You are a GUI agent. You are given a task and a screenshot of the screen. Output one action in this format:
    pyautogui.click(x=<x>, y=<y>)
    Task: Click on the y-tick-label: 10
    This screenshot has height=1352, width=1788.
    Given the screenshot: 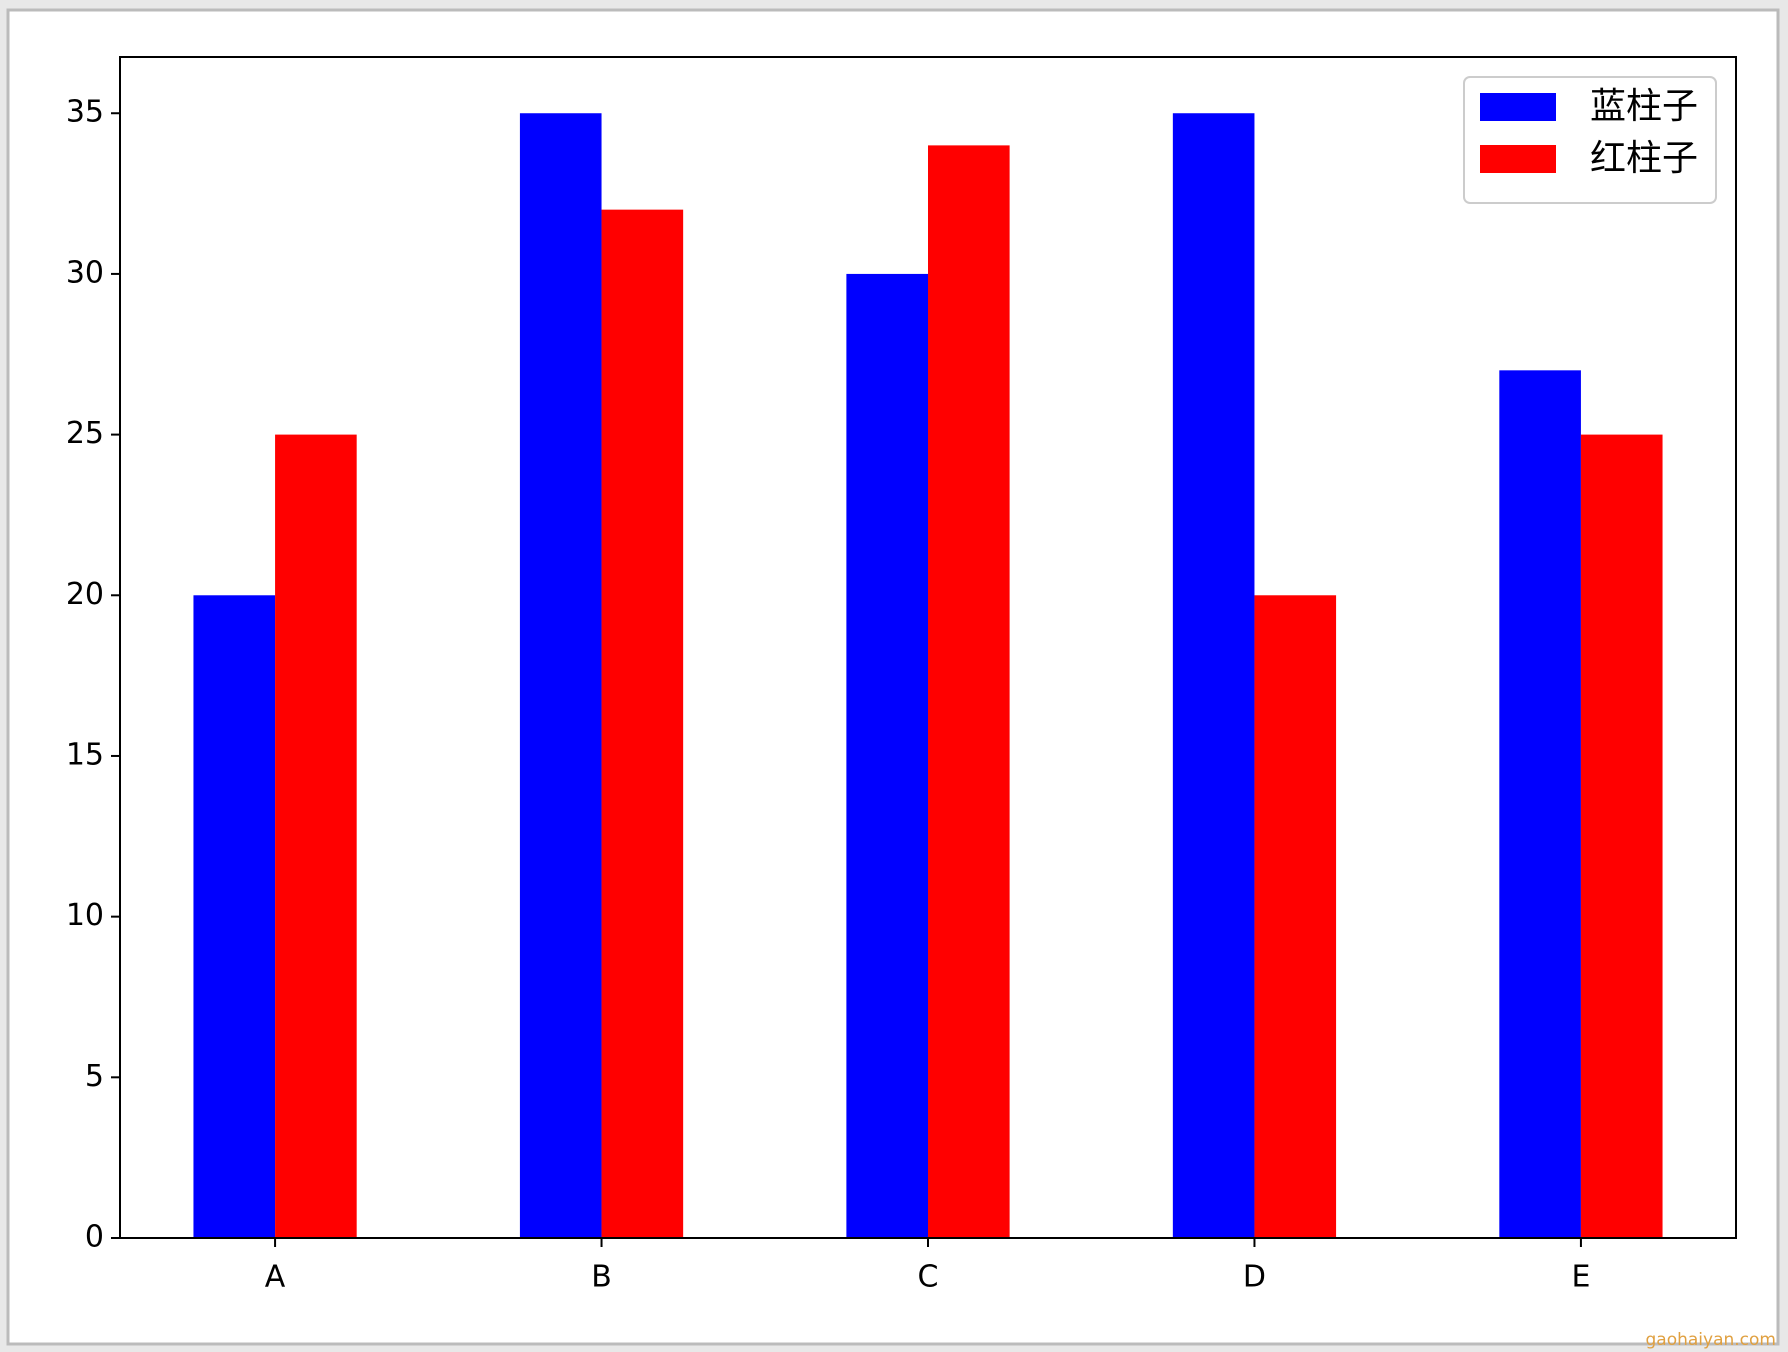 What is the action you would take?
    pyautogui.click(x=85, y=915)
    